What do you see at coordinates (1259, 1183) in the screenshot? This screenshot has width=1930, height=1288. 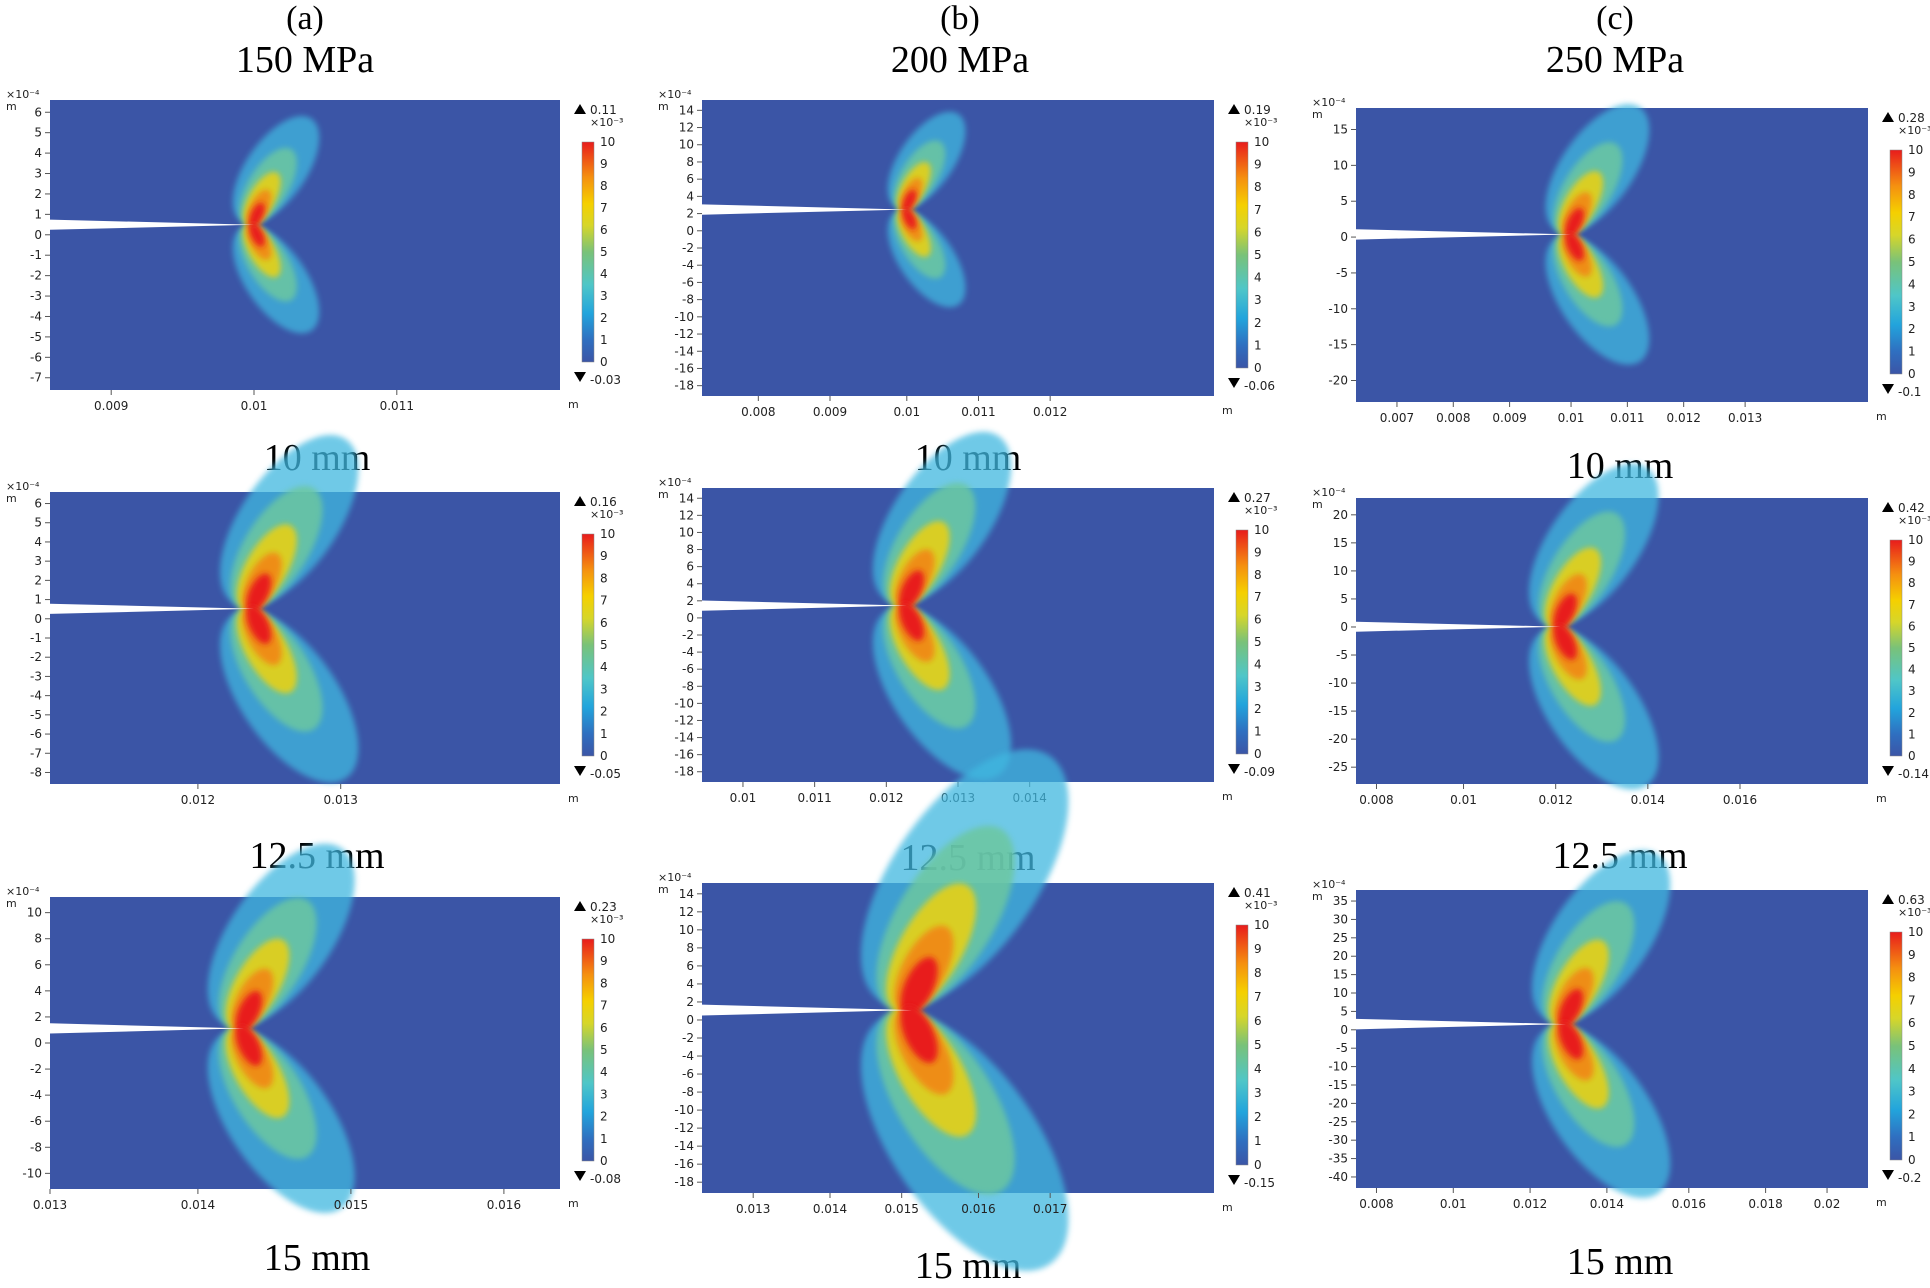 I see `colorbar-min-label: -0.15` at bounding box center [1259, 1183].